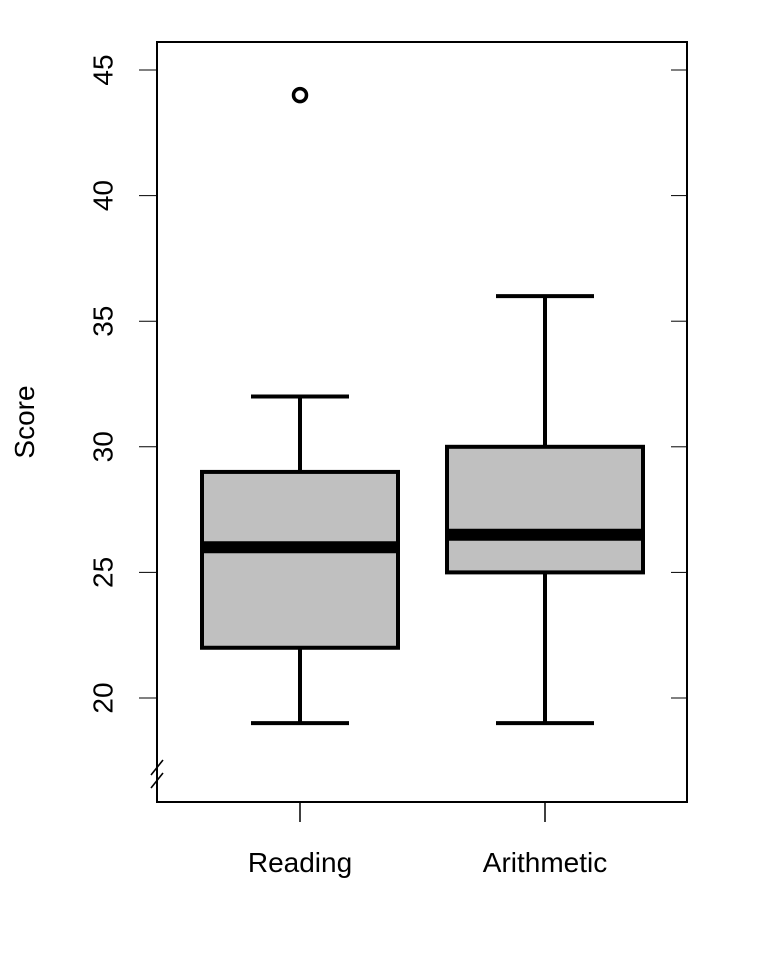 This screenshot has height=960, width=768. What do you see at coordinates (102, 446) in the screenshot?
I see `y-tick-label: 30` at bounding box center [102, 446].